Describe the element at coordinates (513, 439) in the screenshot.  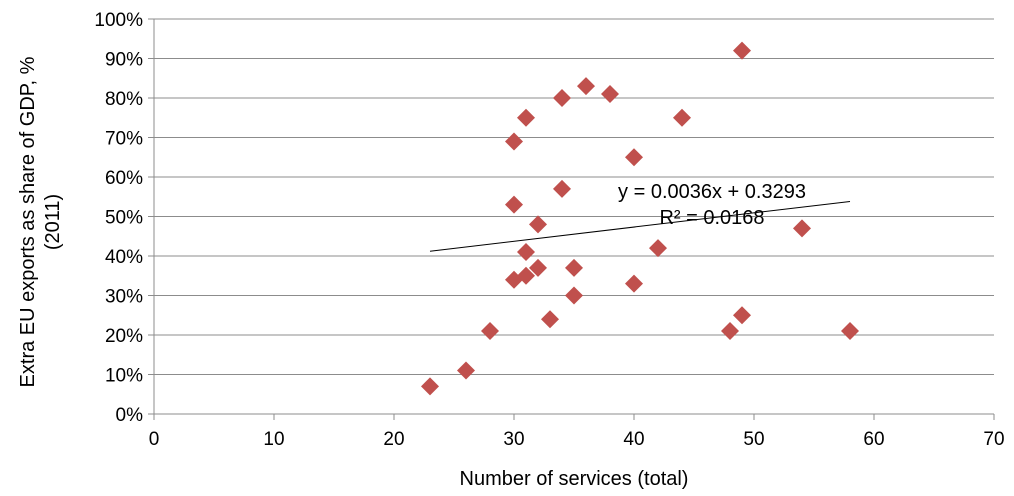
I see `x-tick-label: 30` at that location.